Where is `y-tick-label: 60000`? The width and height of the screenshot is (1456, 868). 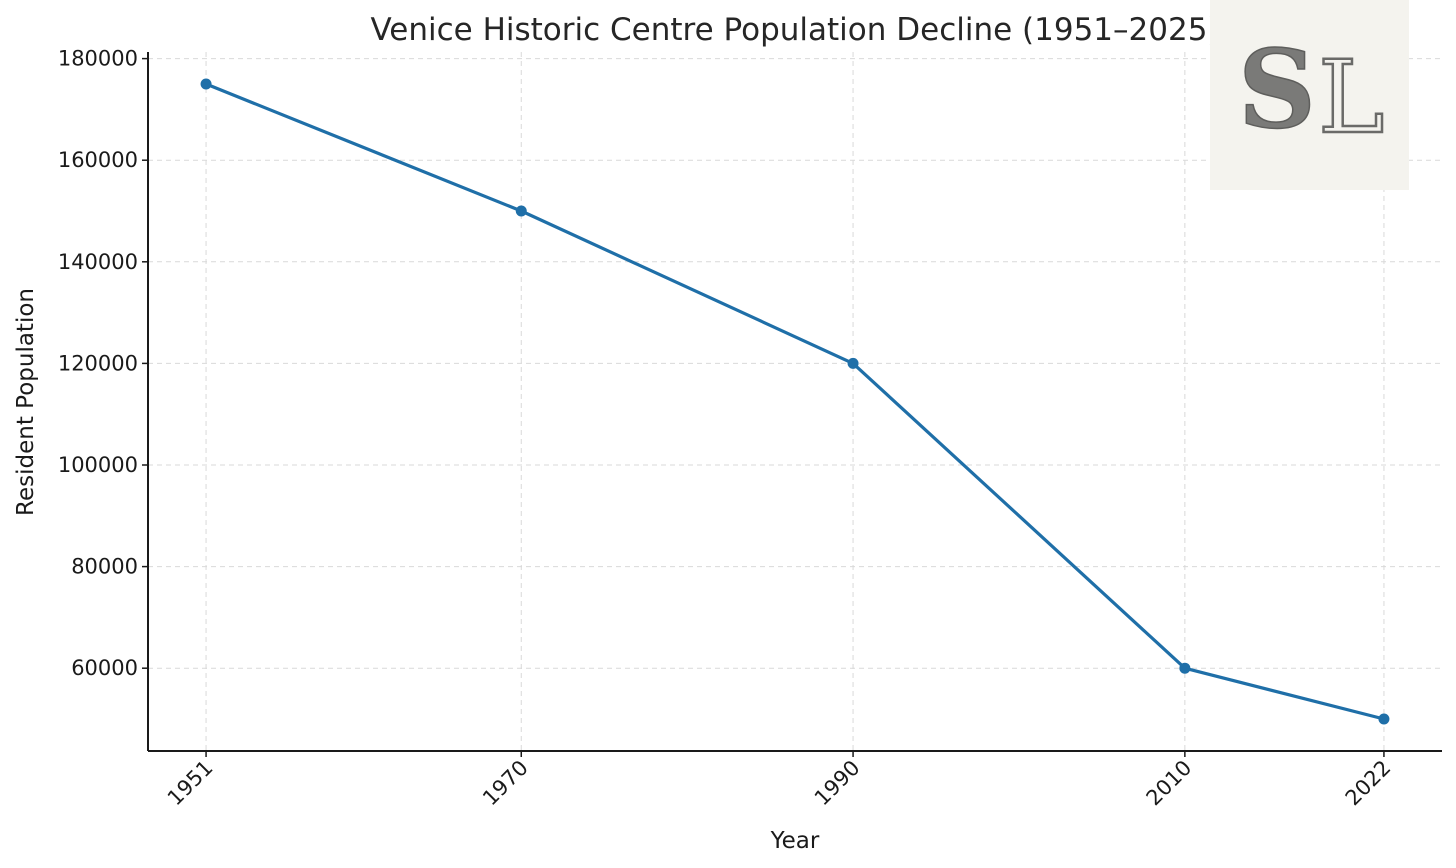 y-tick-label: 60000 is located at coordinates (104, 668).